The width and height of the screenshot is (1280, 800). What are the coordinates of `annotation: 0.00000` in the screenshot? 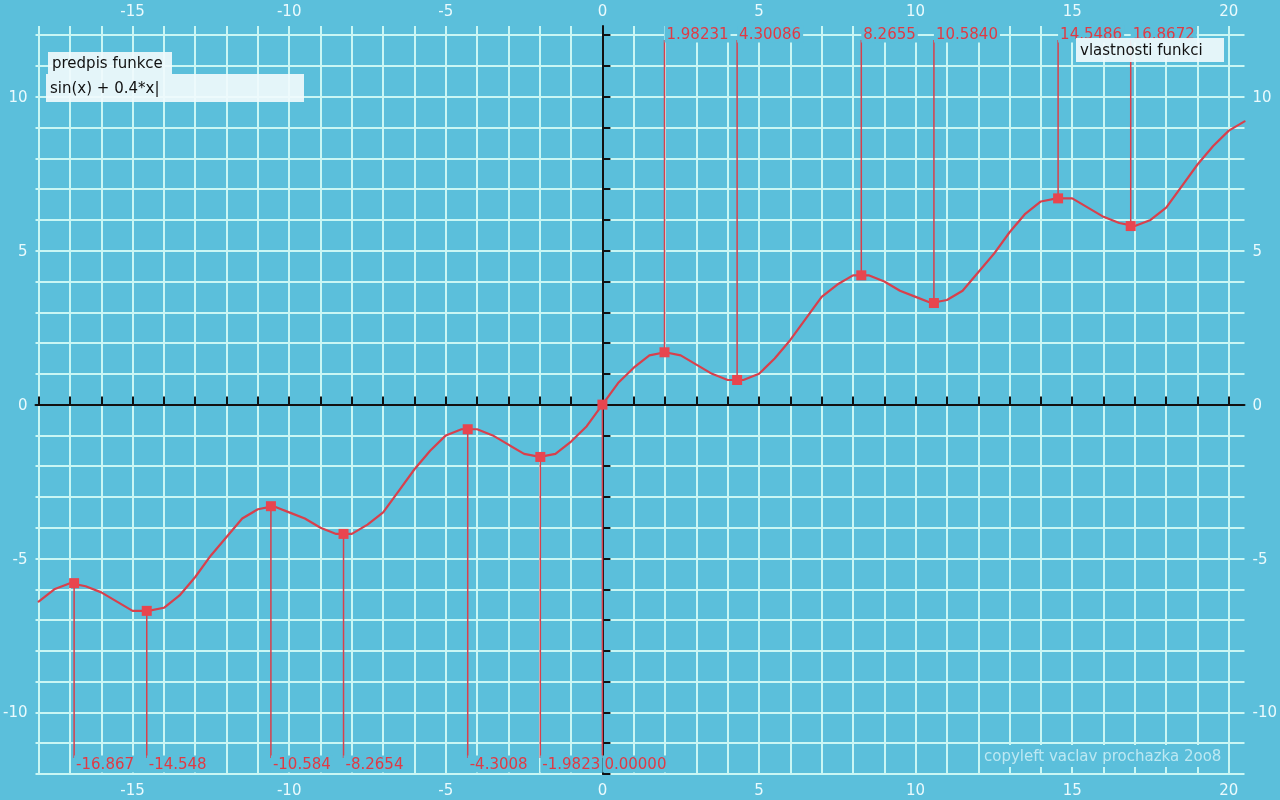 It's located at (635, 764).